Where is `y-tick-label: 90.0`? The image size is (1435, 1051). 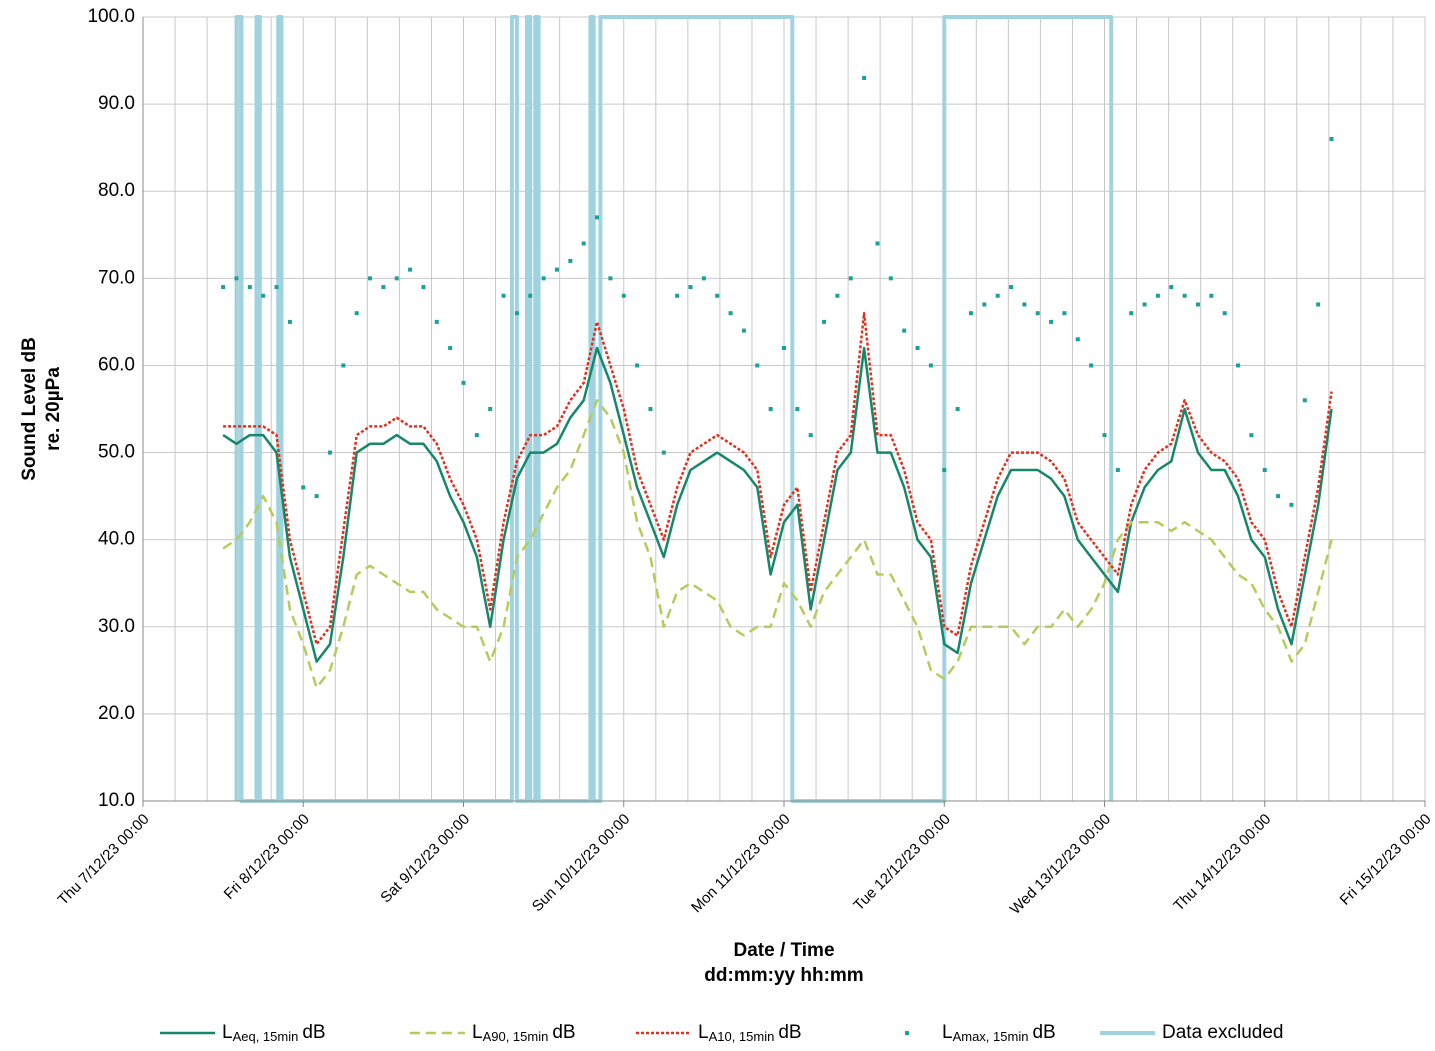 y-tick-label: 90.0 is located at coordinates (116, 103).